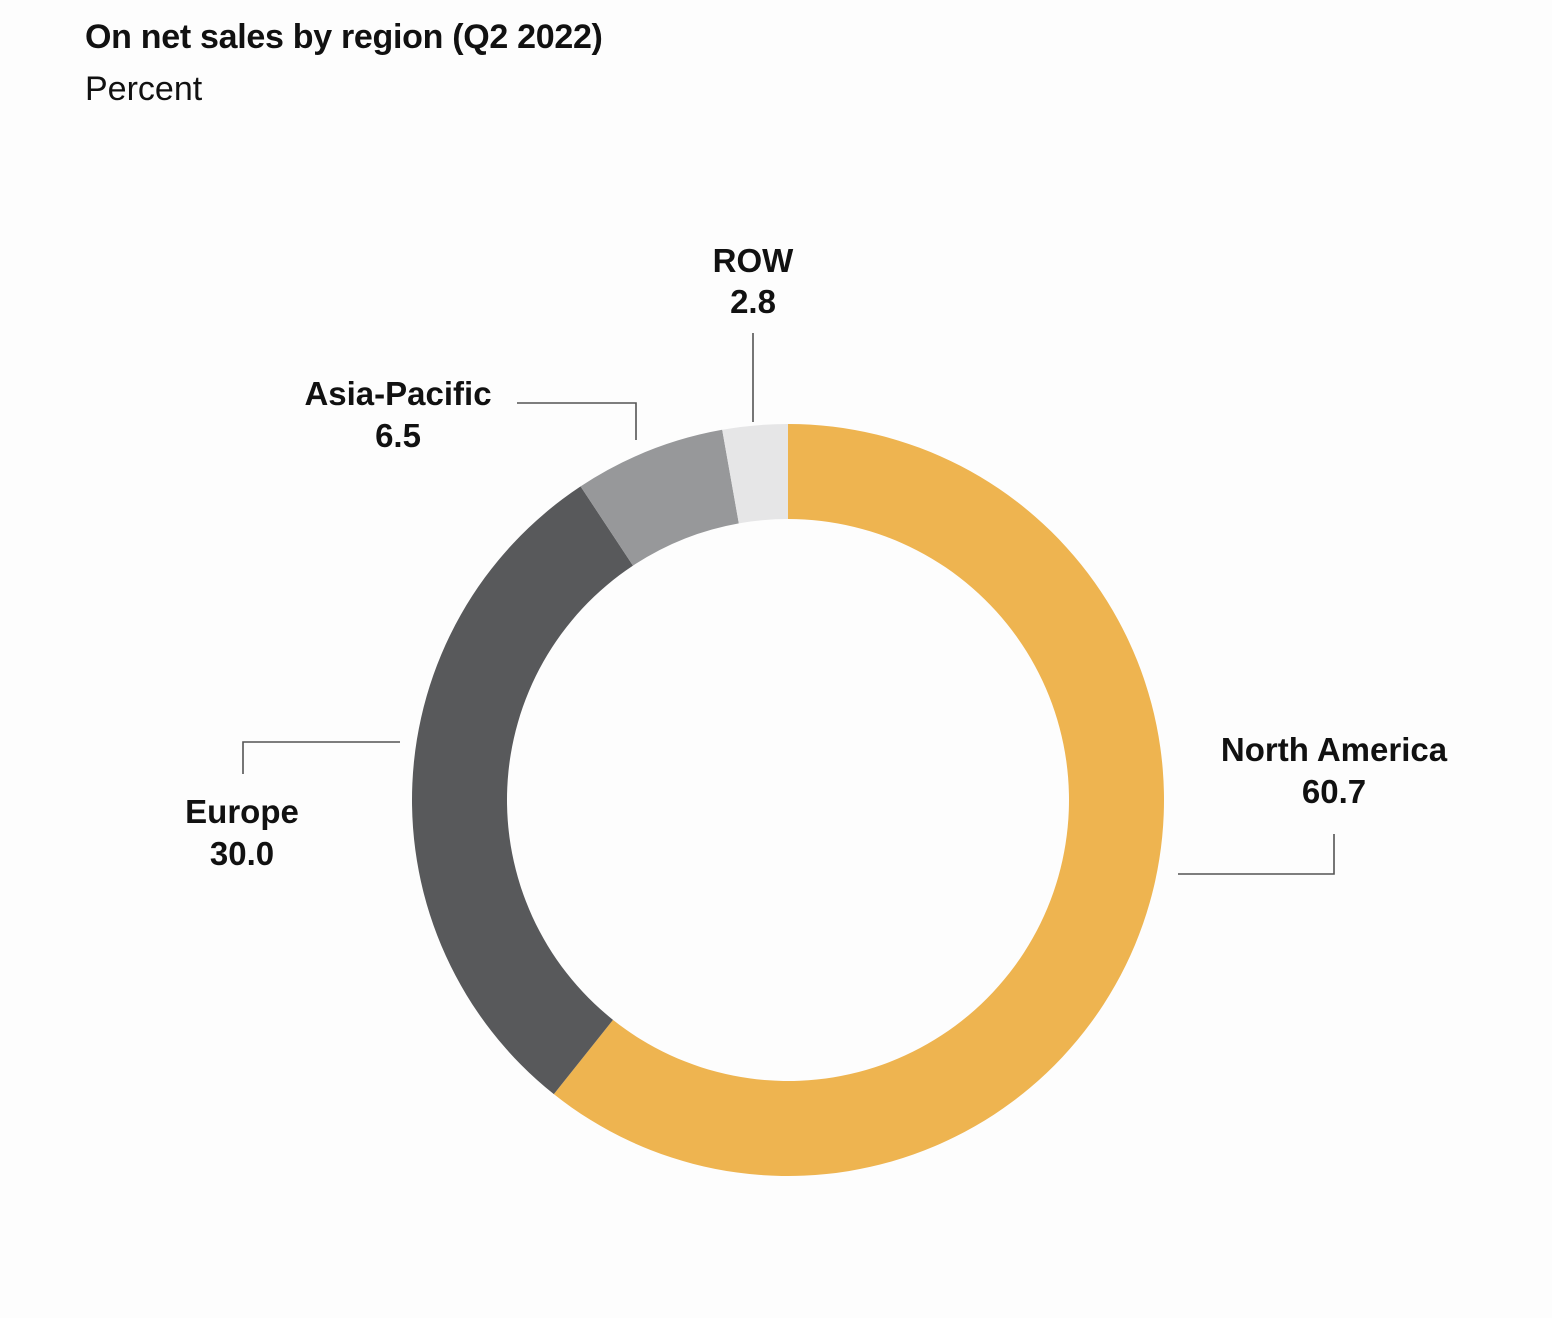 The image size is (1552, 1318). Describe the element at coordinates (755, 474) in the screenshot. I see `slice-row` at that location.